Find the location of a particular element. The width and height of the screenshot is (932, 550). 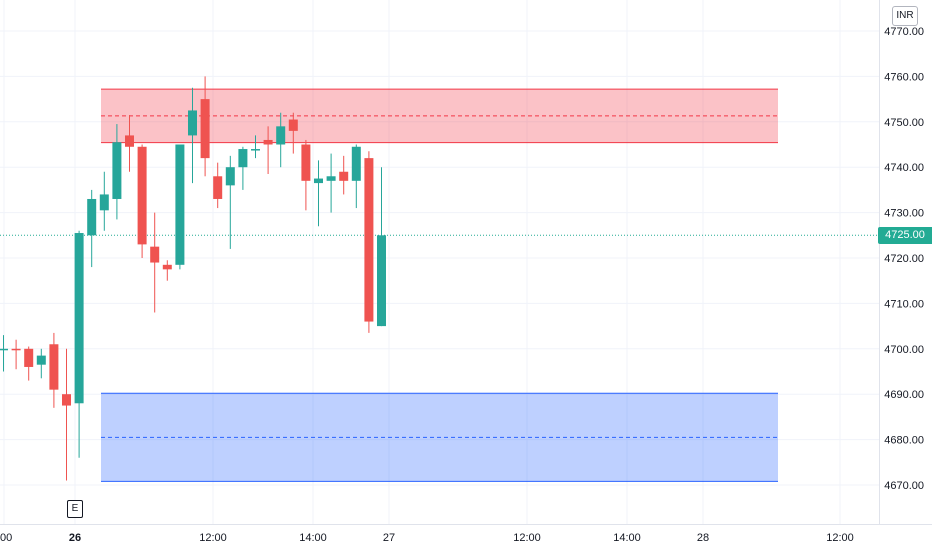

time-tick-label: 27 is located at coordinates (389, 538).